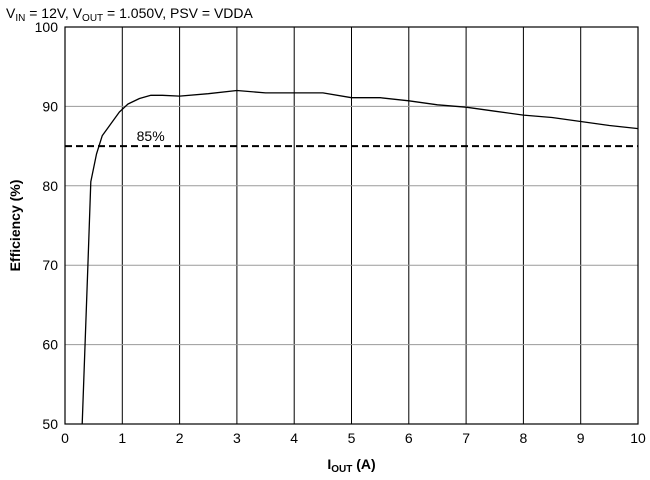 Image resolution: width=650 pixels, height=480 pixels. I want to click on y-tick-label: 80, so click(50, 186).